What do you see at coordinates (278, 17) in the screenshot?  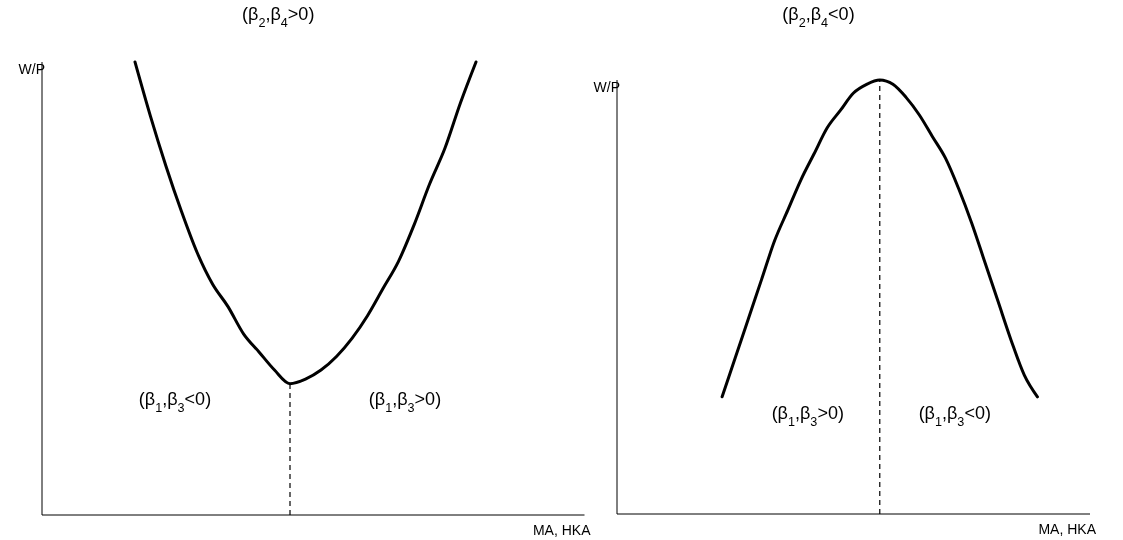 I see `chart-title: (β$_{2}$,β$_{4}$>0)` at bounding box center [278, 17].